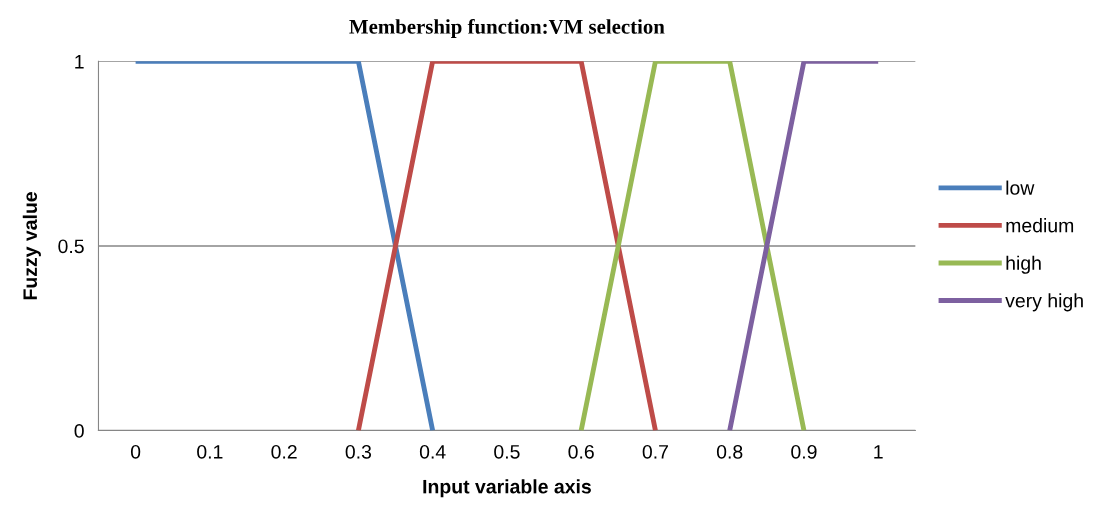  I want to click on x-axis-title: Input variable axis, so click(507, 488).